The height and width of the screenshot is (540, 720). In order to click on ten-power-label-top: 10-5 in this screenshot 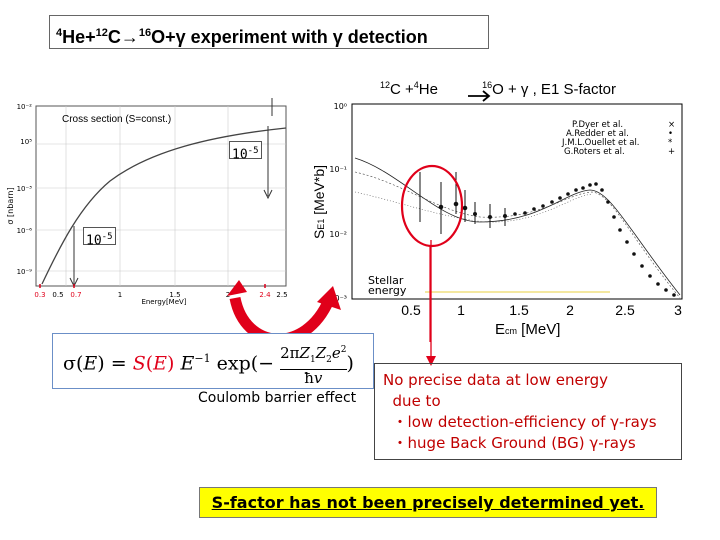, I will do `click(245, 151)`.